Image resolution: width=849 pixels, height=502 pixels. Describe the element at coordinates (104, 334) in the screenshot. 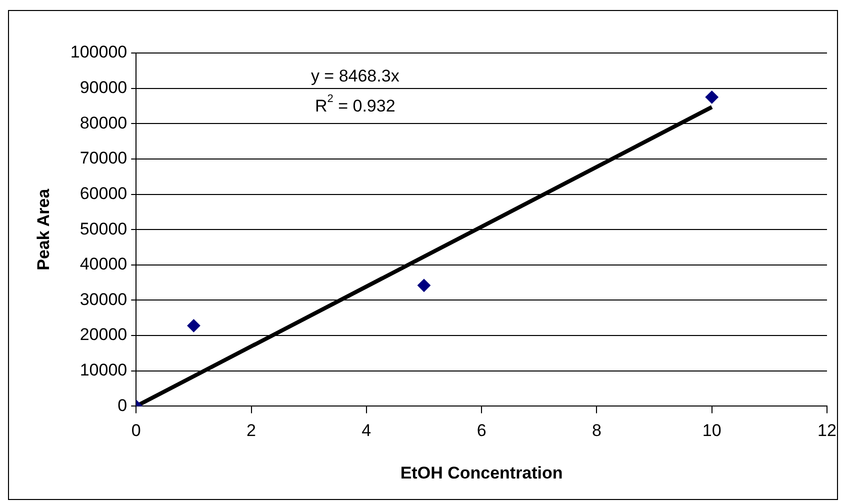

I see `y-tick-label: 20000` at that location.